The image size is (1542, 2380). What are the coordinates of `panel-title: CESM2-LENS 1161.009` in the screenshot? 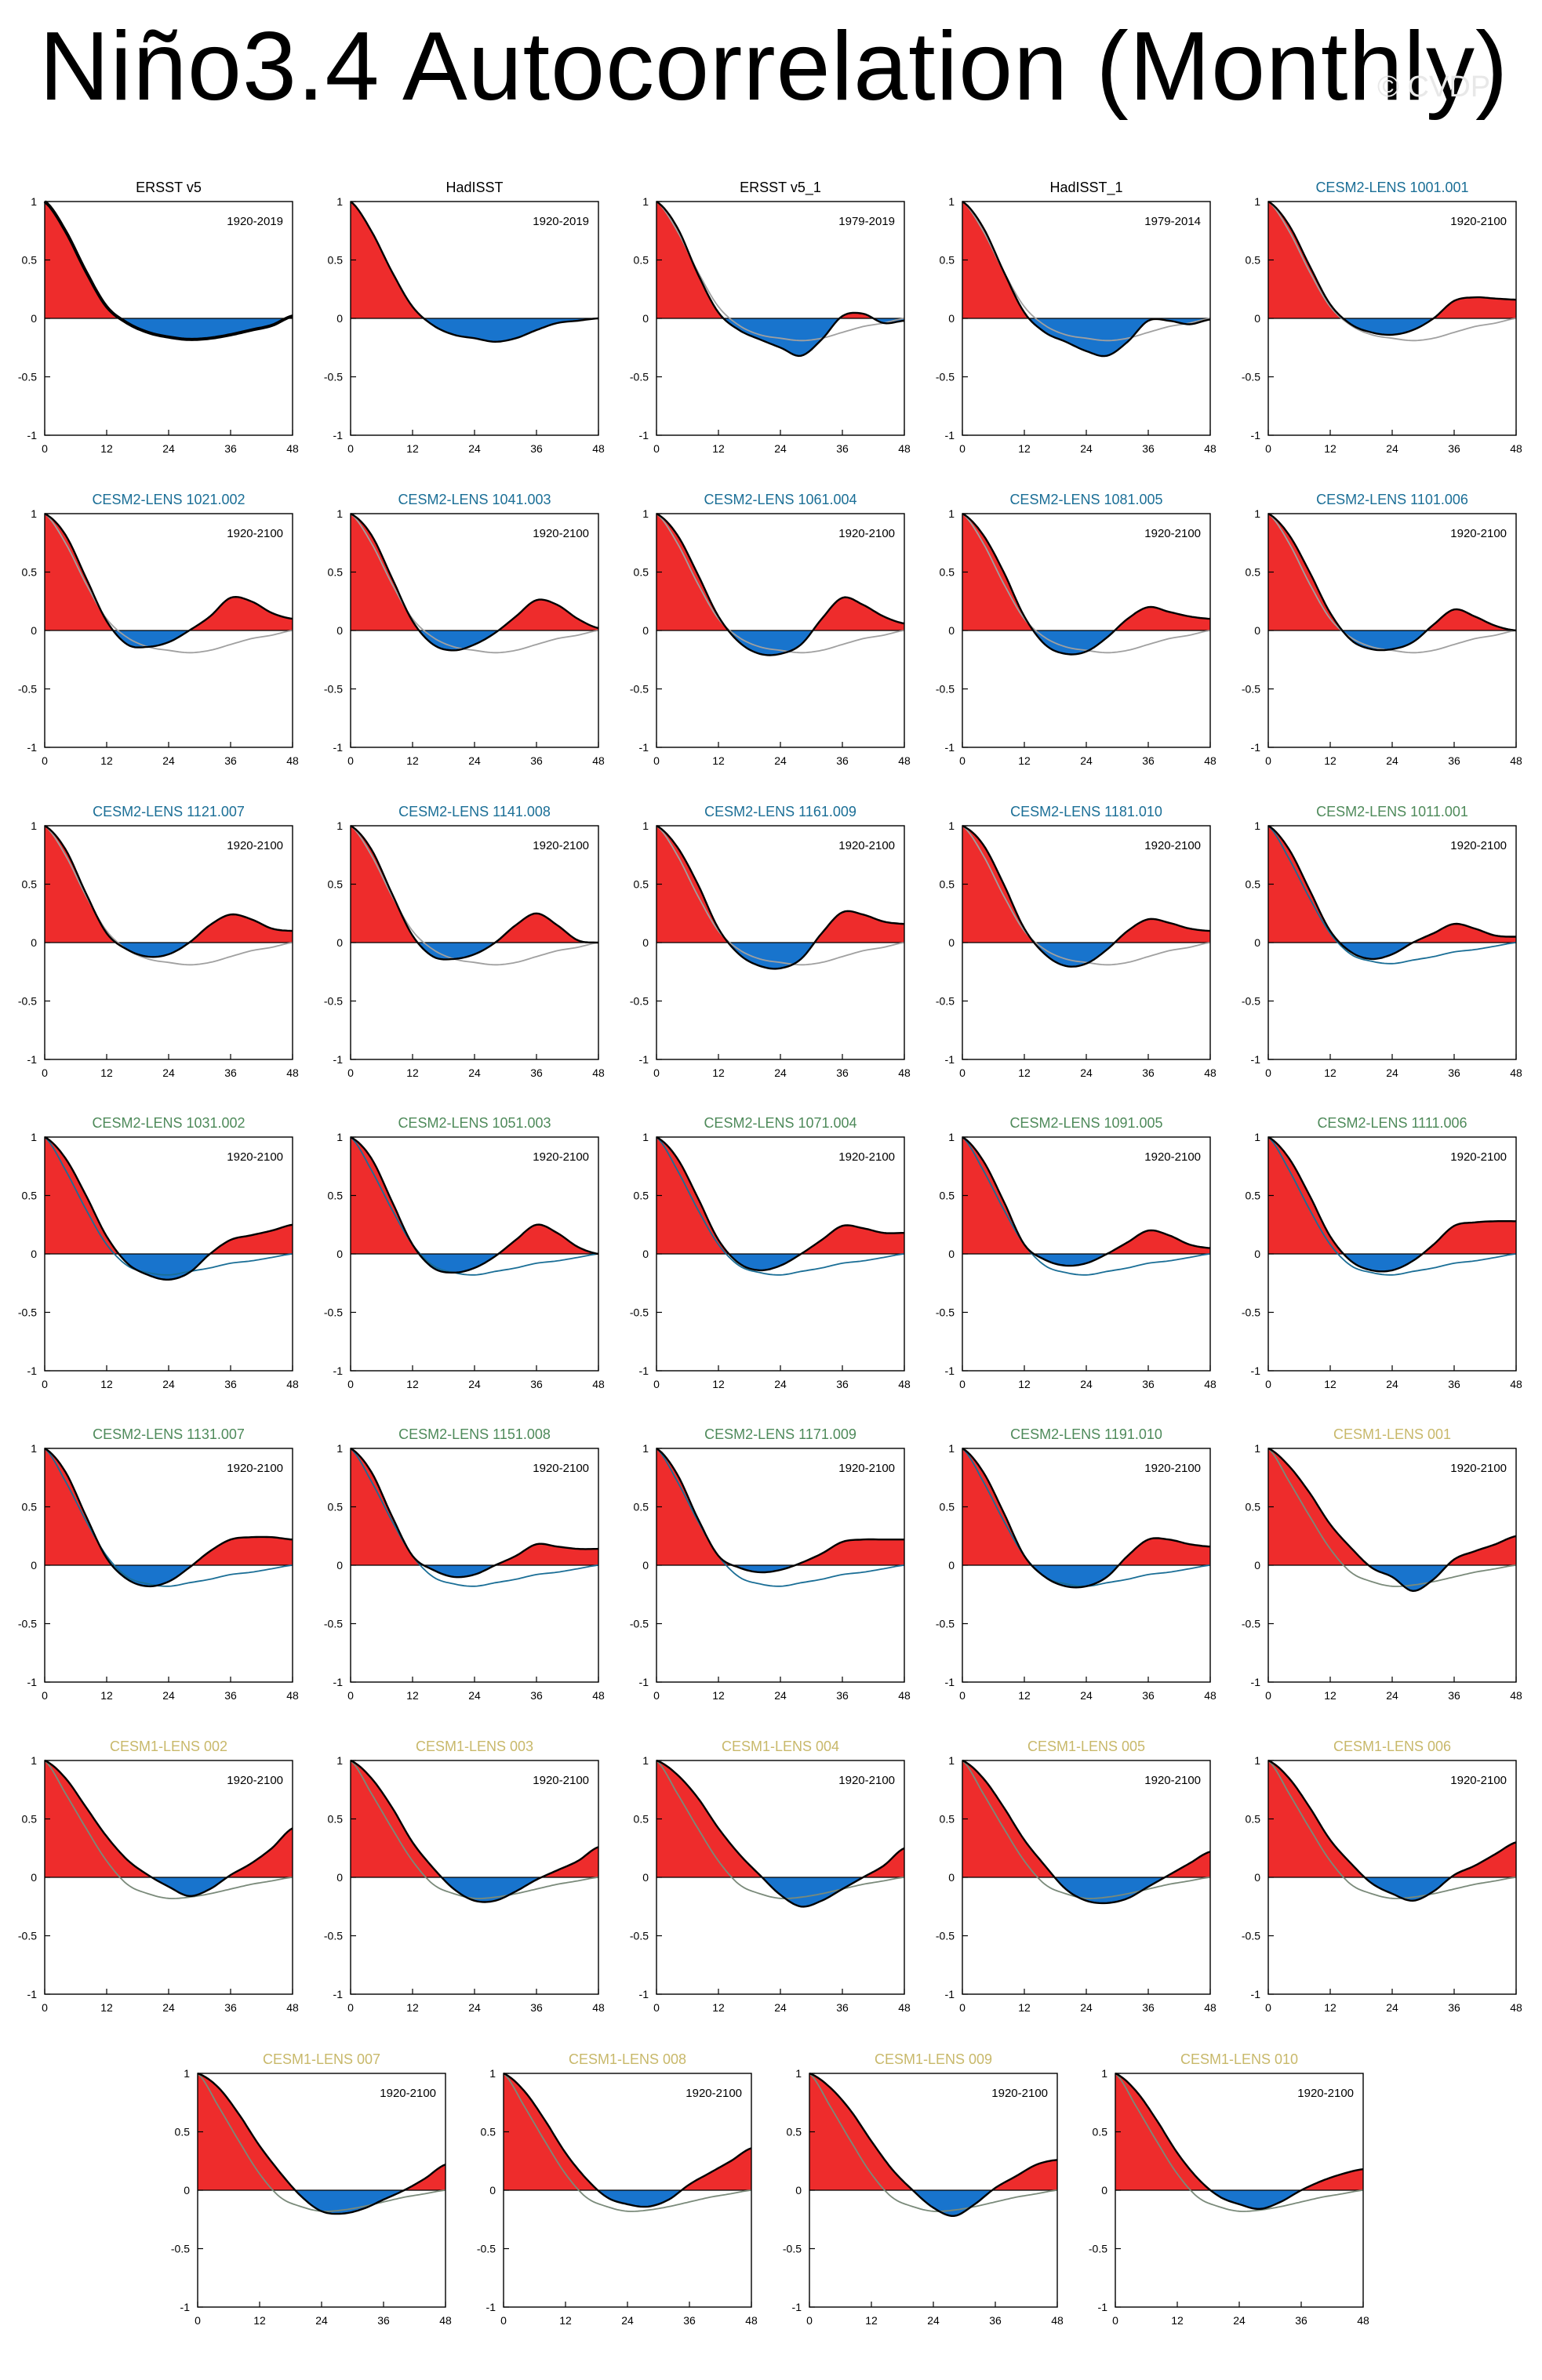 It's located at (780, 811).